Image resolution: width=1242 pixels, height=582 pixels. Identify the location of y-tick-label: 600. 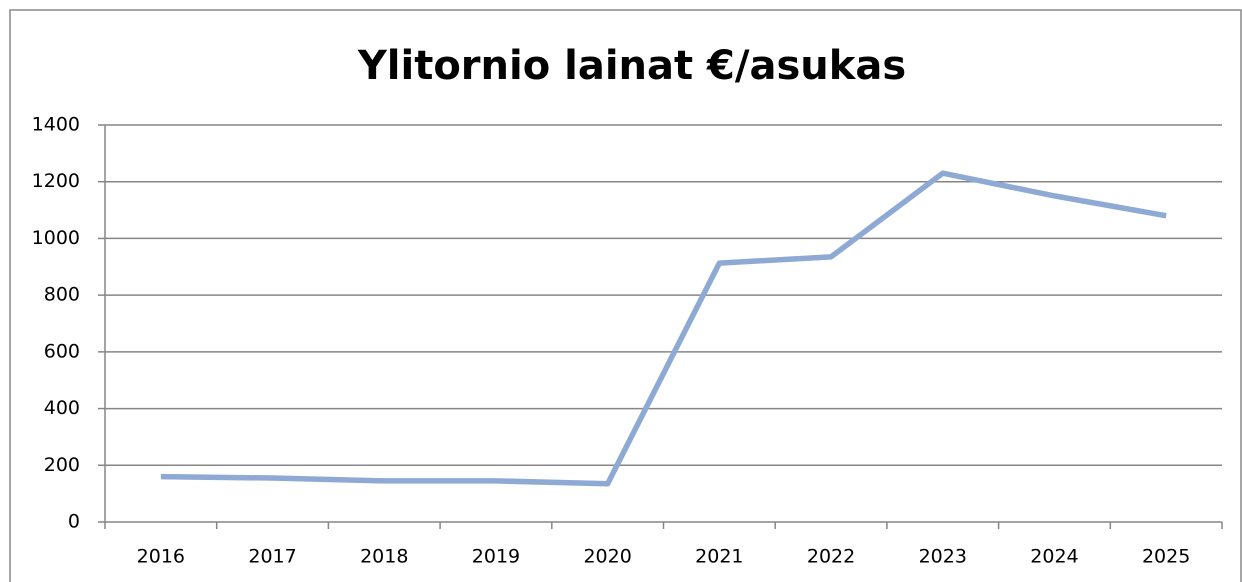
(62, 351).